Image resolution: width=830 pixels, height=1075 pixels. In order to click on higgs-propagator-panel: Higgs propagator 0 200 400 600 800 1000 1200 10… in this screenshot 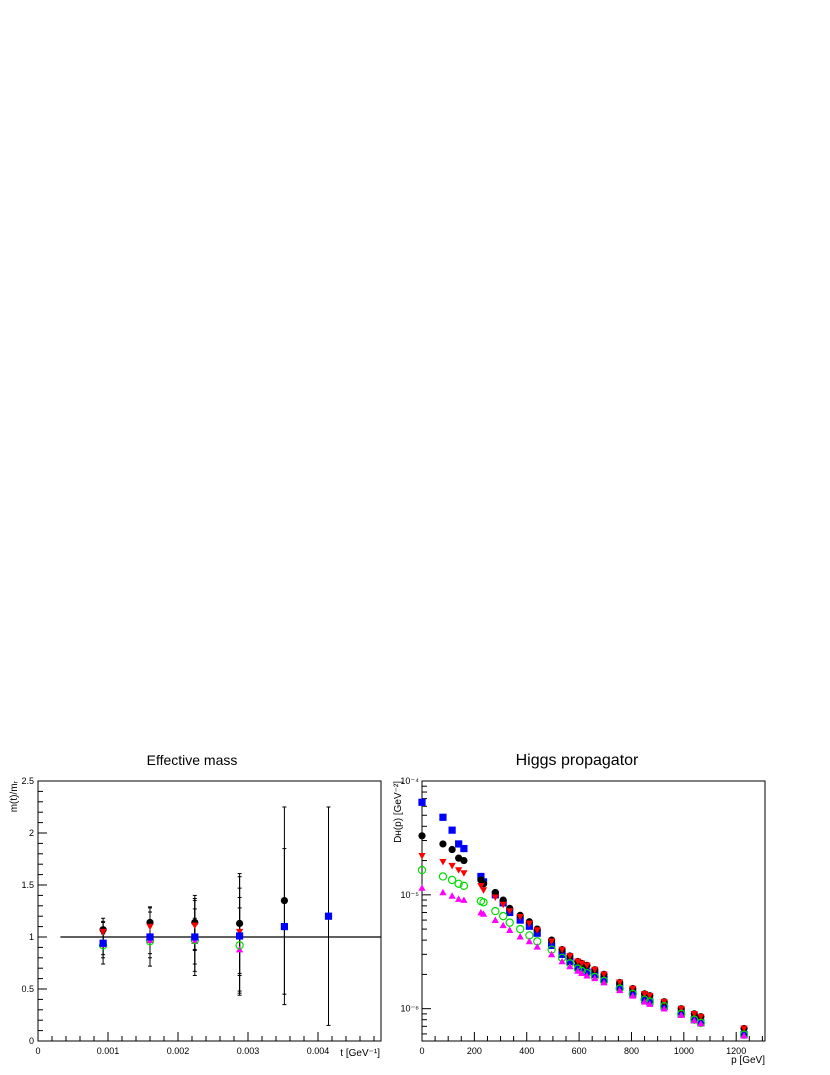, I will do `click(579, 909)`.